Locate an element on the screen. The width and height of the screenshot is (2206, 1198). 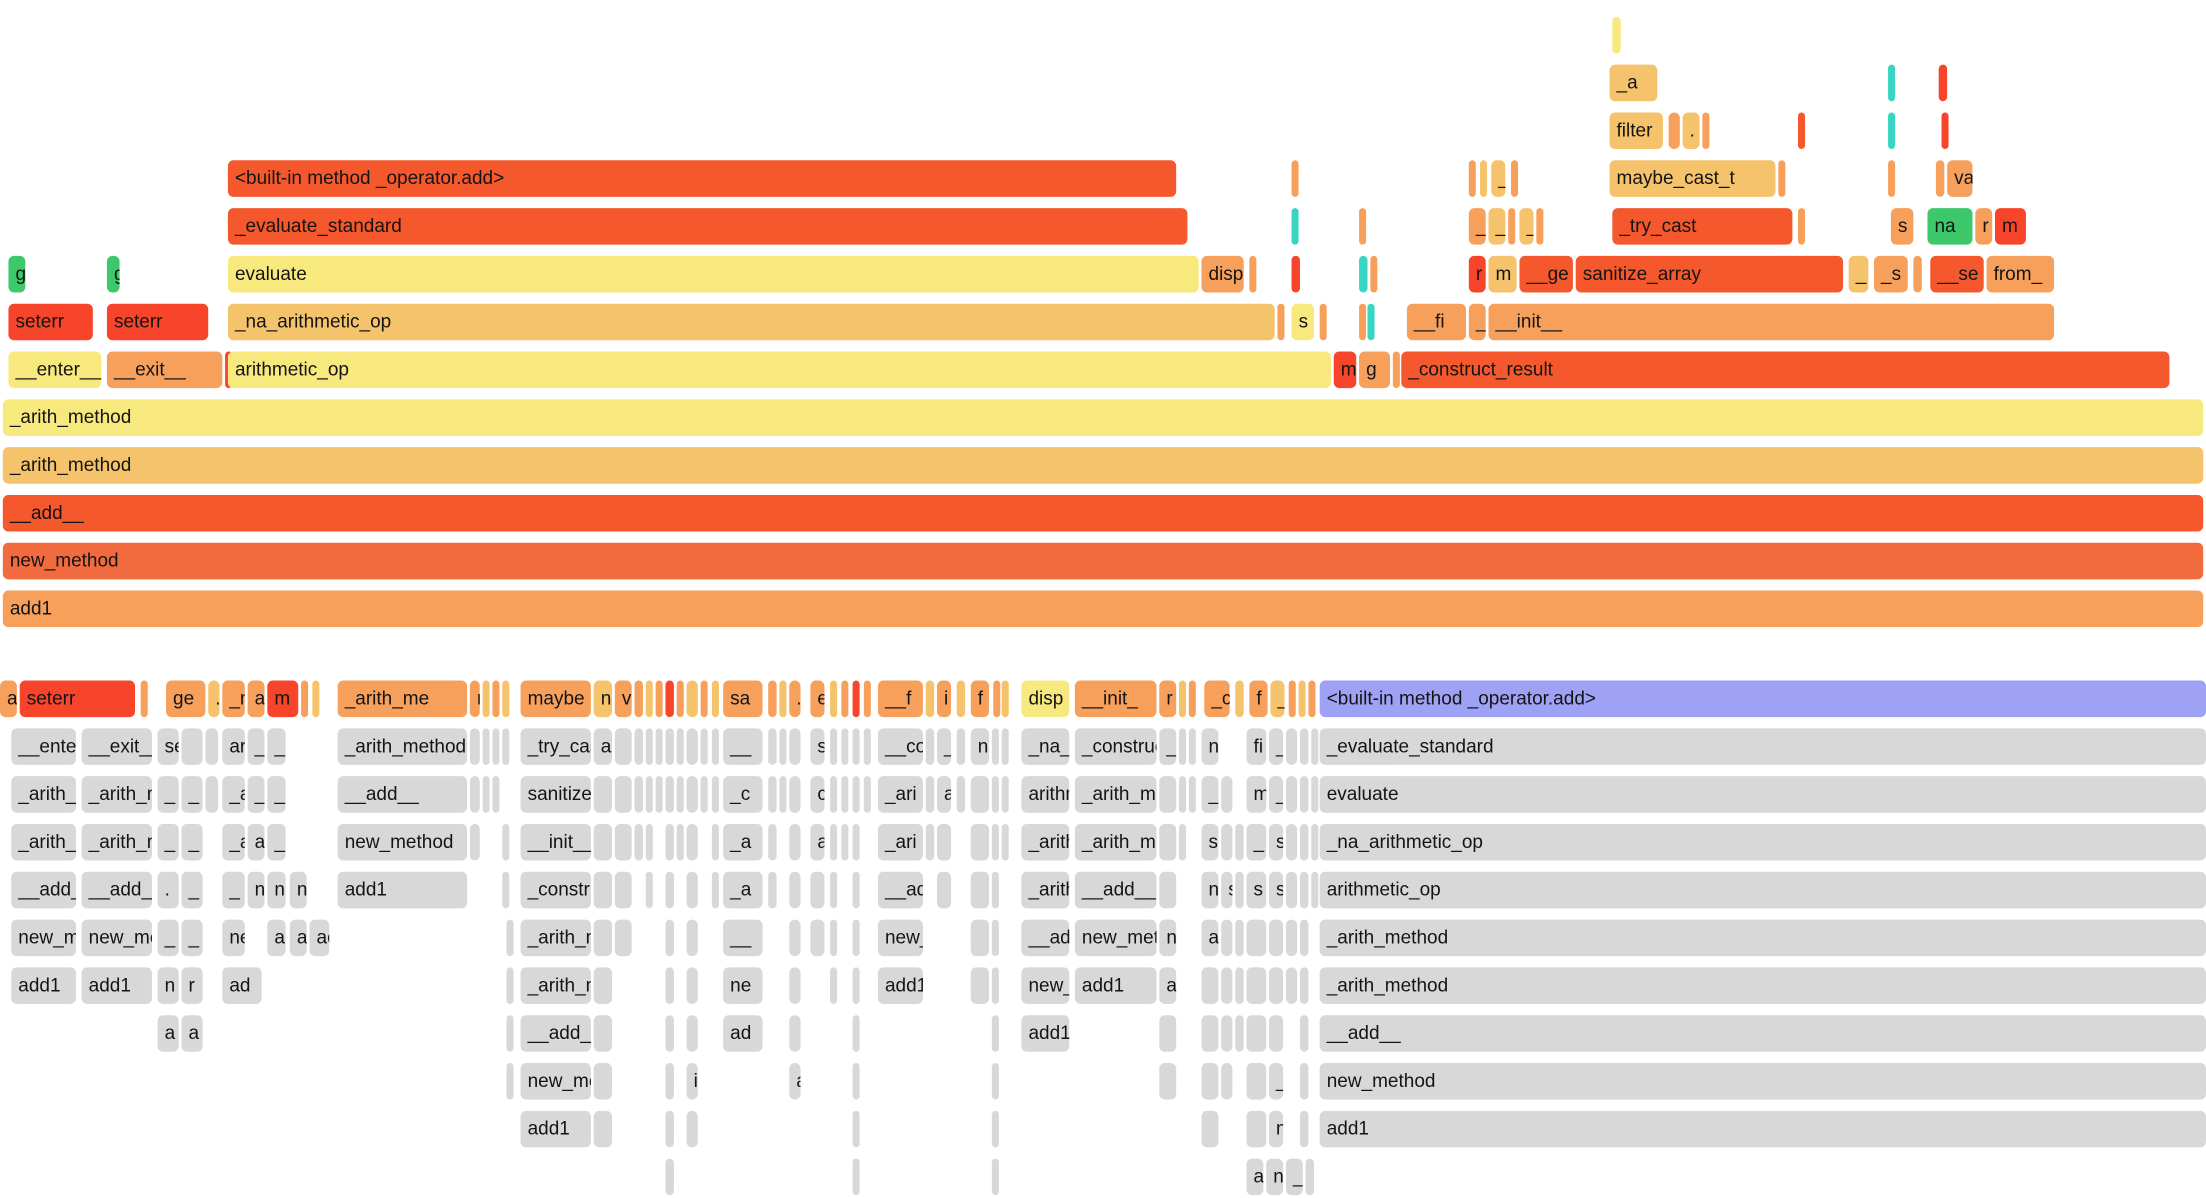
flame-frame: g is located at coordinates (113, 274).